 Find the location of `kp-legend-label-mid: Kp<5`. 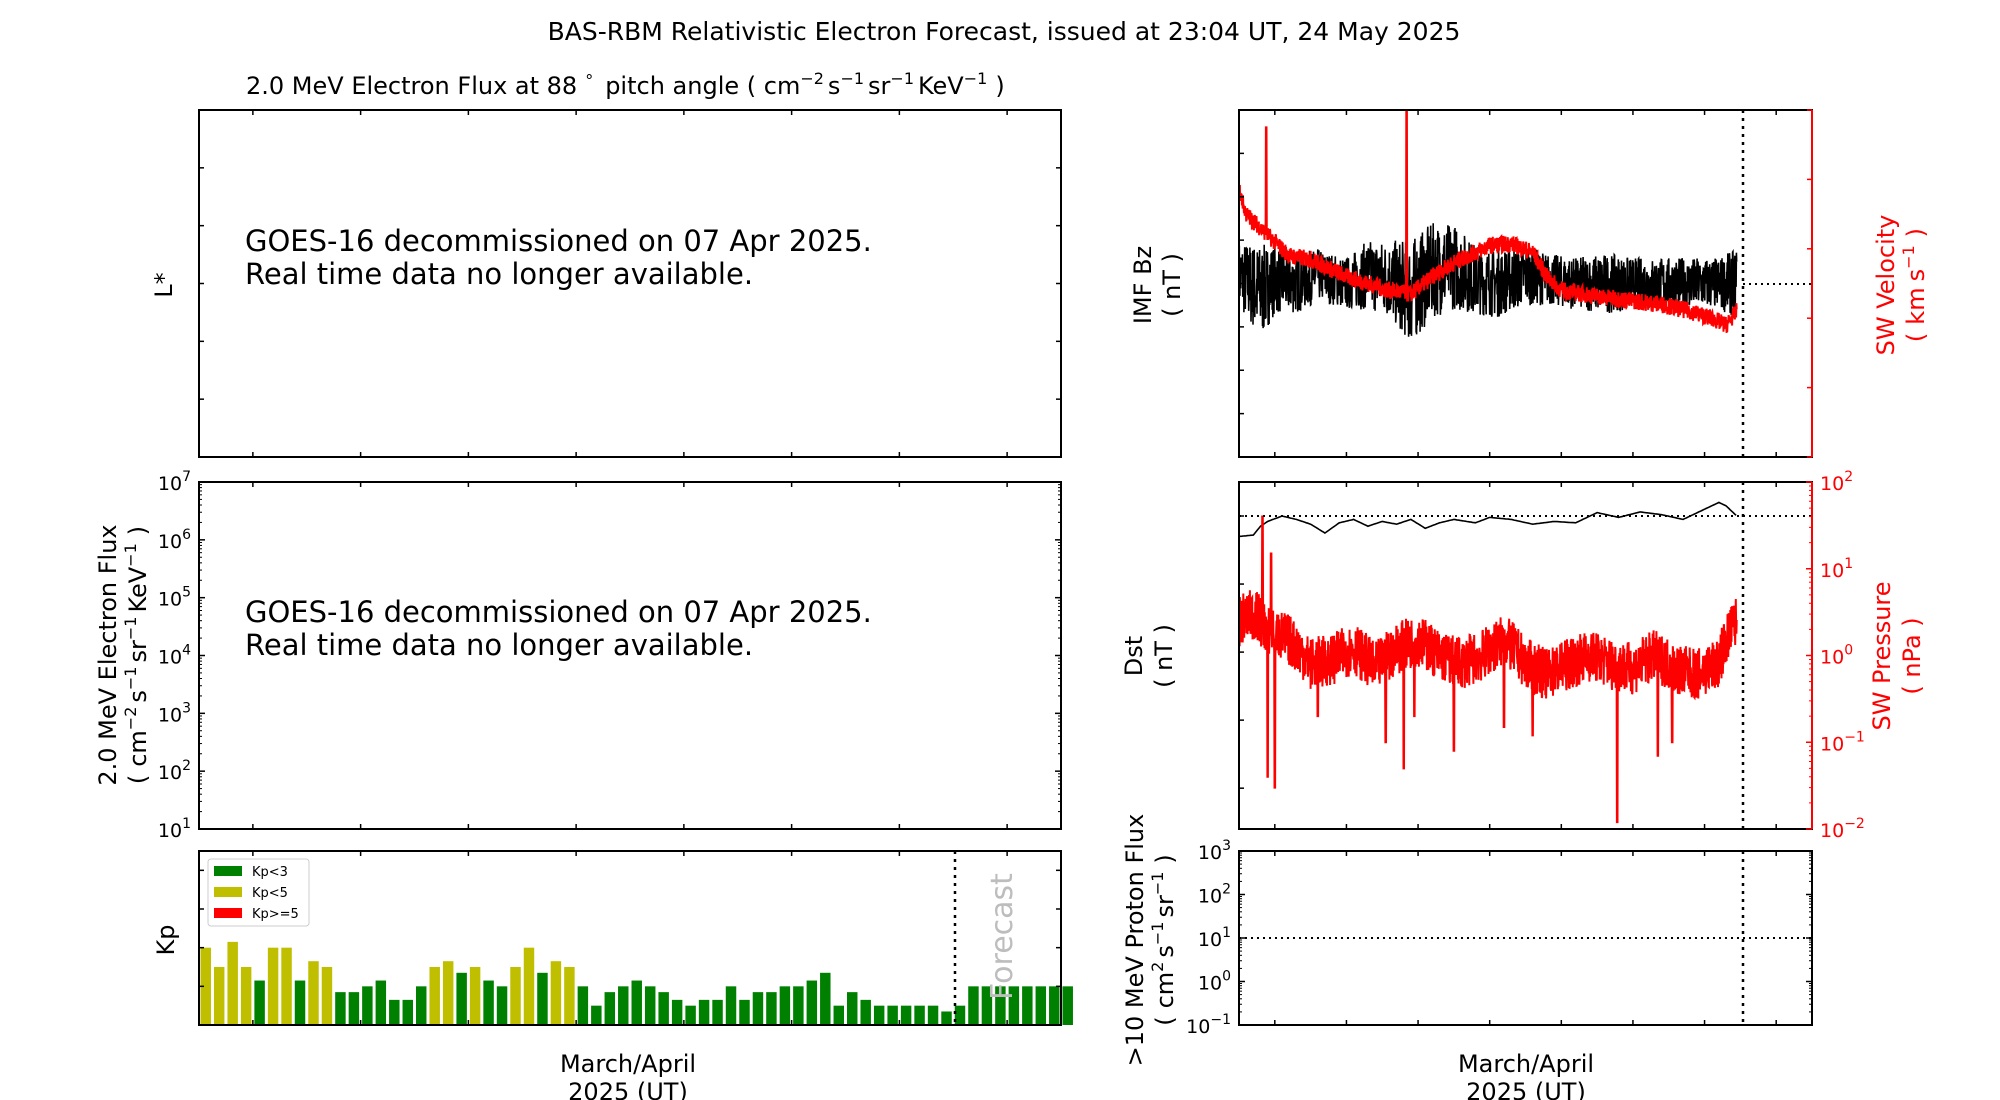

kp-legend-label-mid: Kp<5 is located at coordinates (270, 893).